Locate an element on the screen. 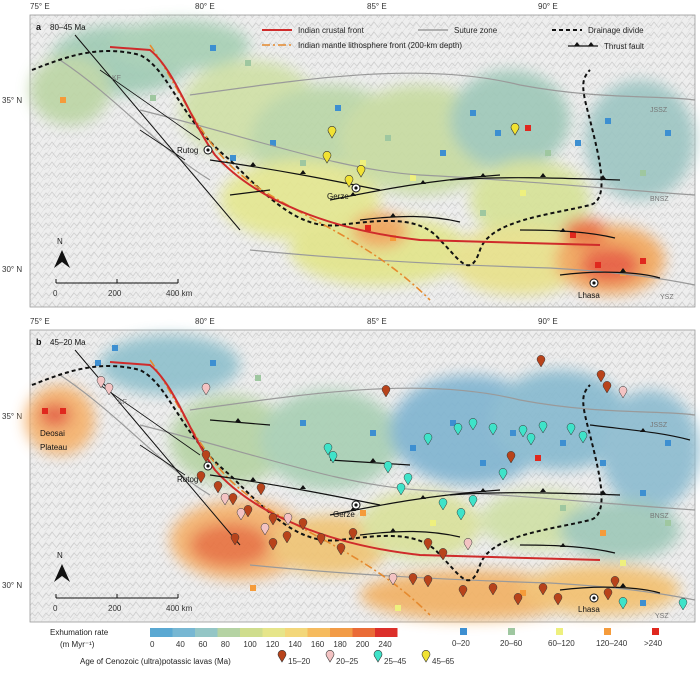  label-gerze-a: Gerze is located at coordinates (338, 196).